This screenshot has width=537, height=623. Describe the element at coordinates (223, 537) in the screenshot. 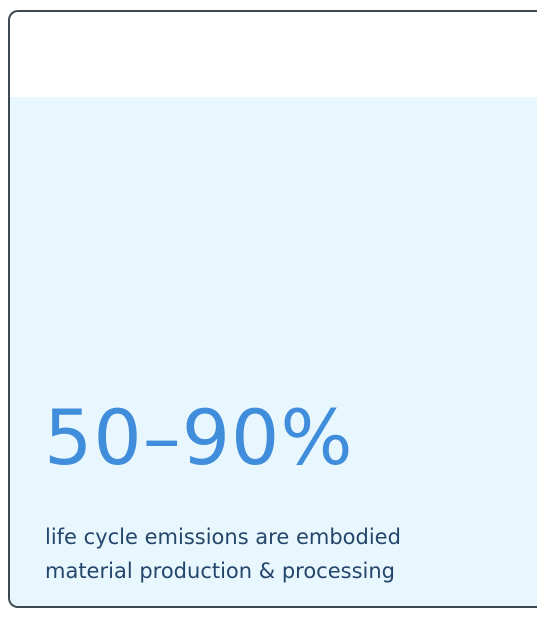

I see `description-line: life cycle emissions are embodied` at that location.